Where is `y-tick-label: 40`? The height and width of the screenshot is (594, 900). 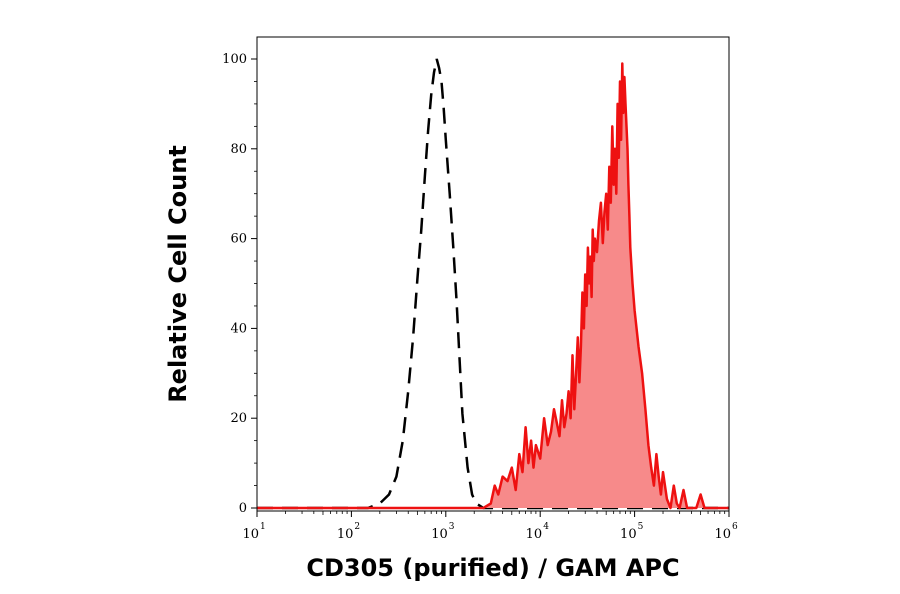
y-tick-label: 40 is located at coordinates (238, 328).